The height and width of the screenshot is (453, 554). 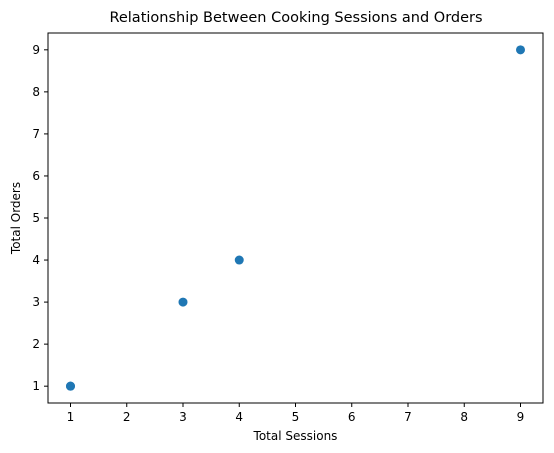 I want to click on y-tick-label: 1, so click(x=36, y=386).